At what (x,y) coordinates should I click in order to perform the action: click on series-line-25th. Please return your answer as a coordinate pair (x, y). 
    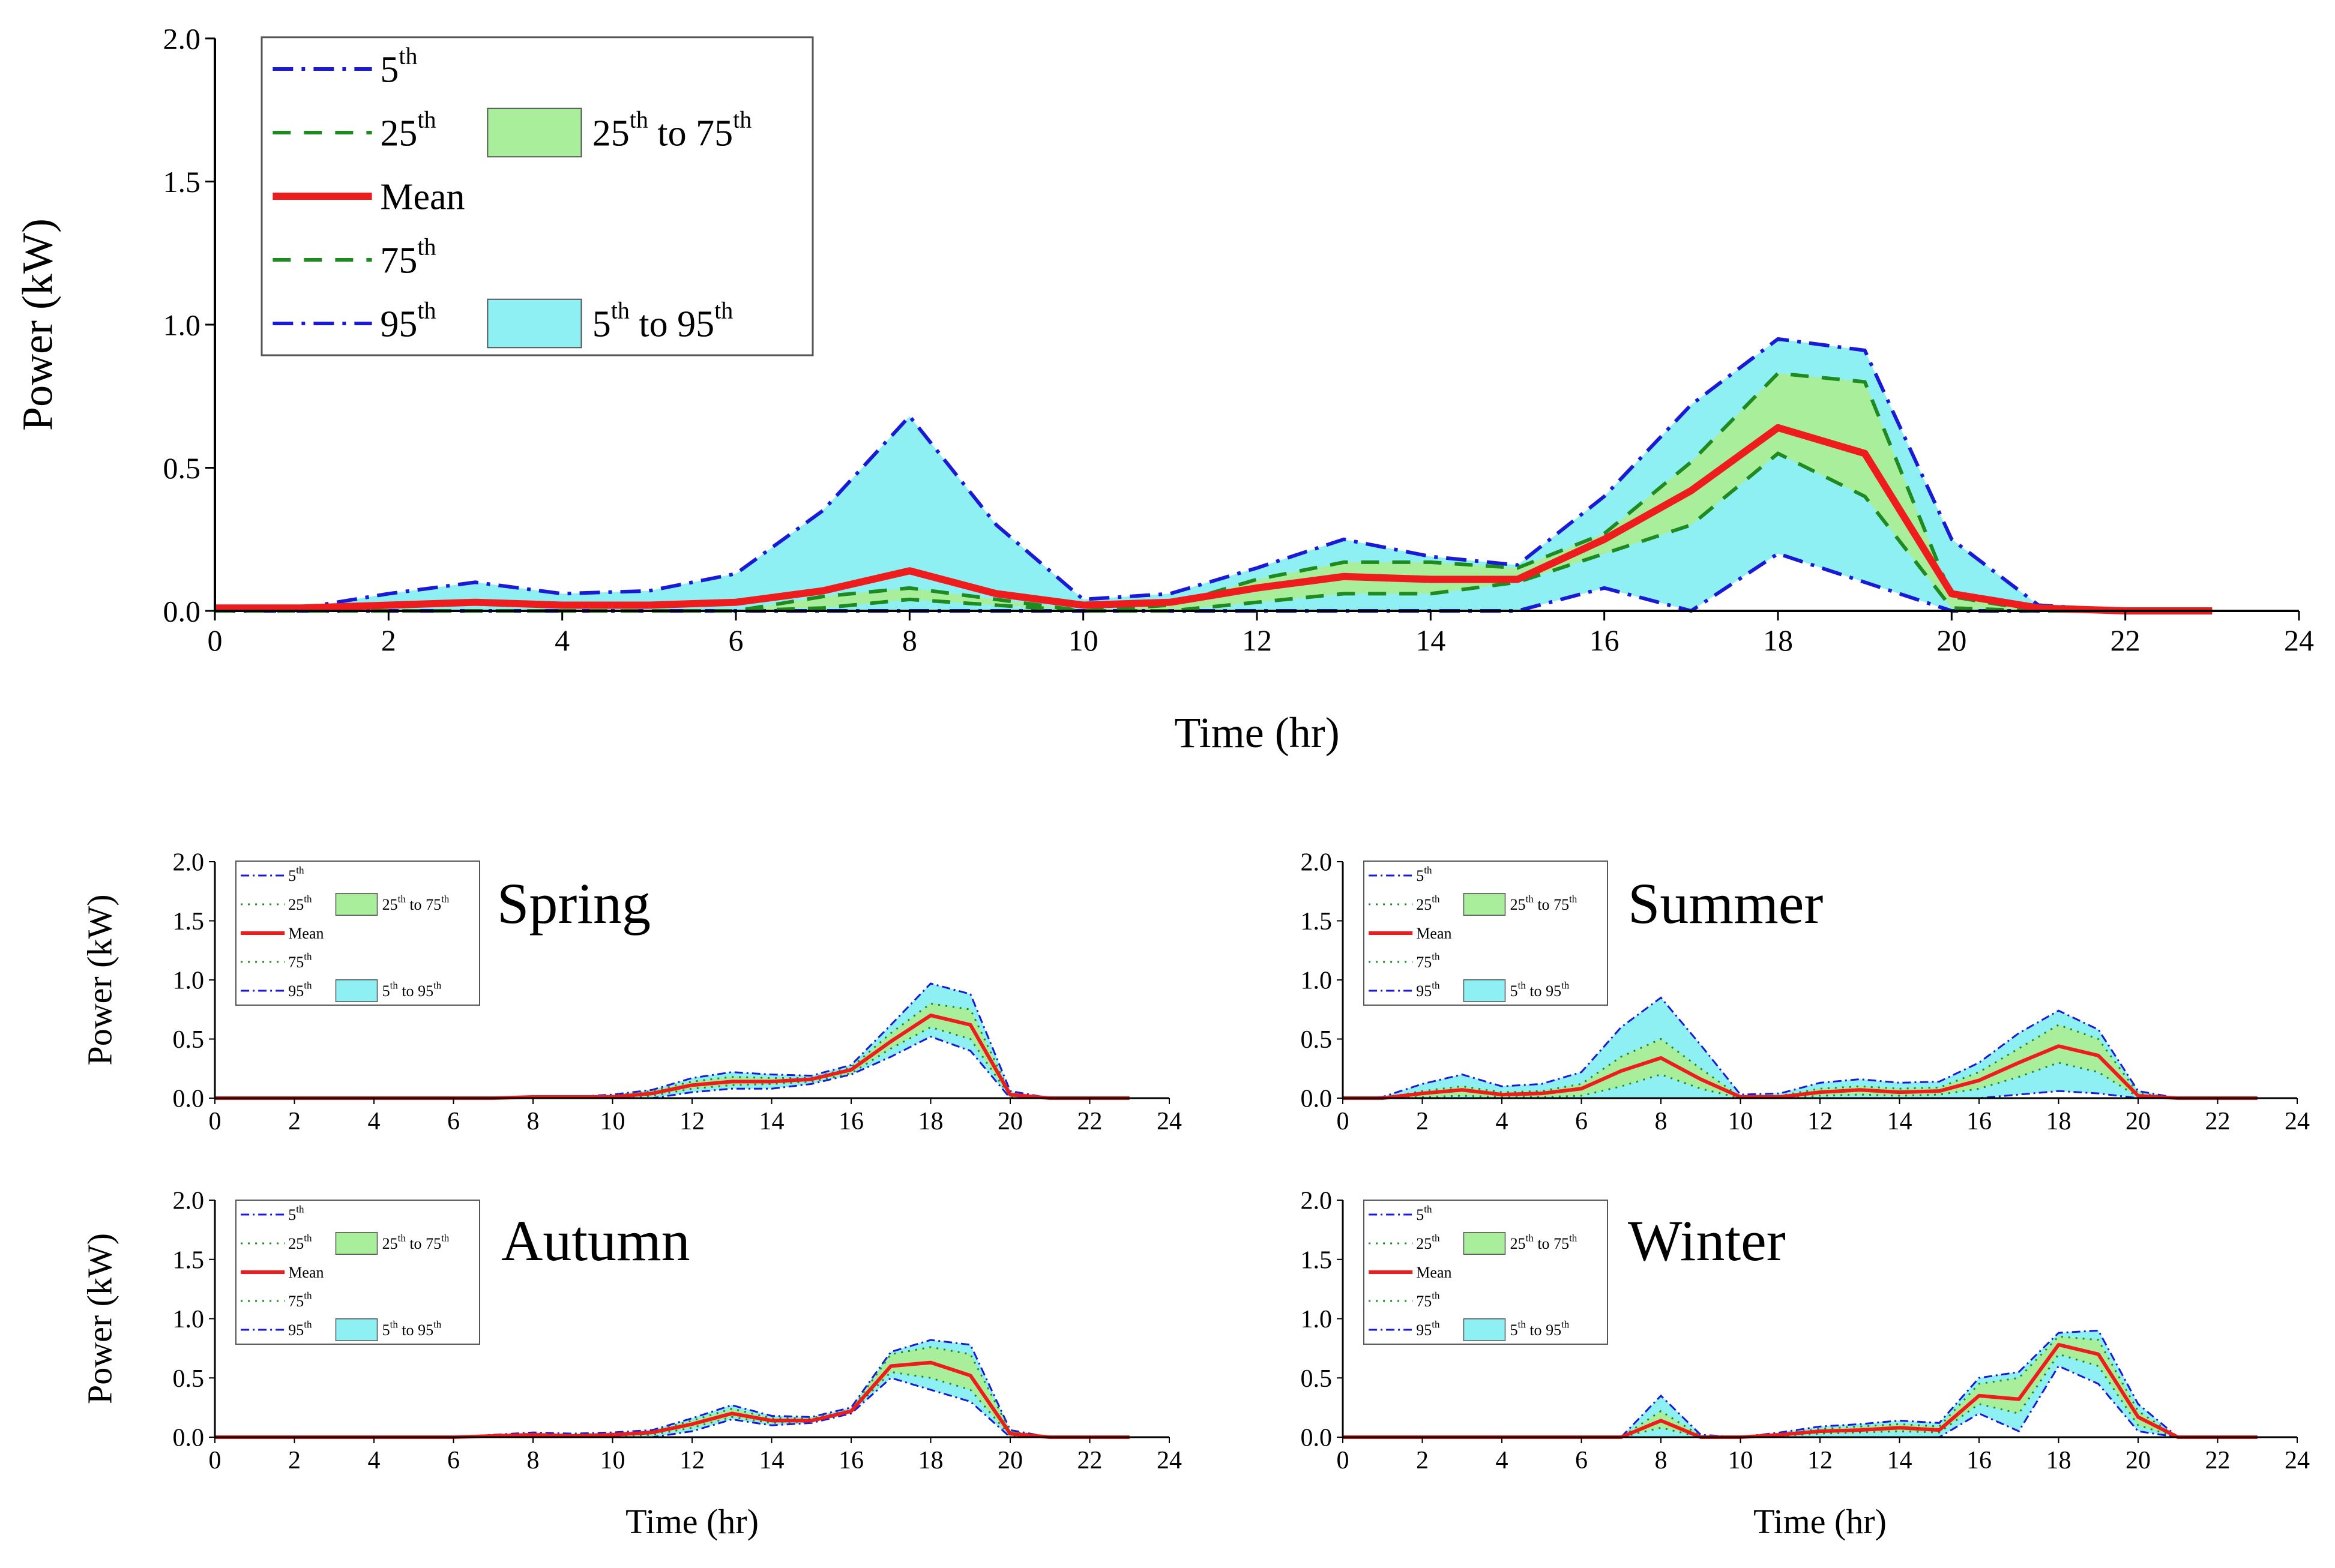
    Looking at the image, I should click on (1214, 532).